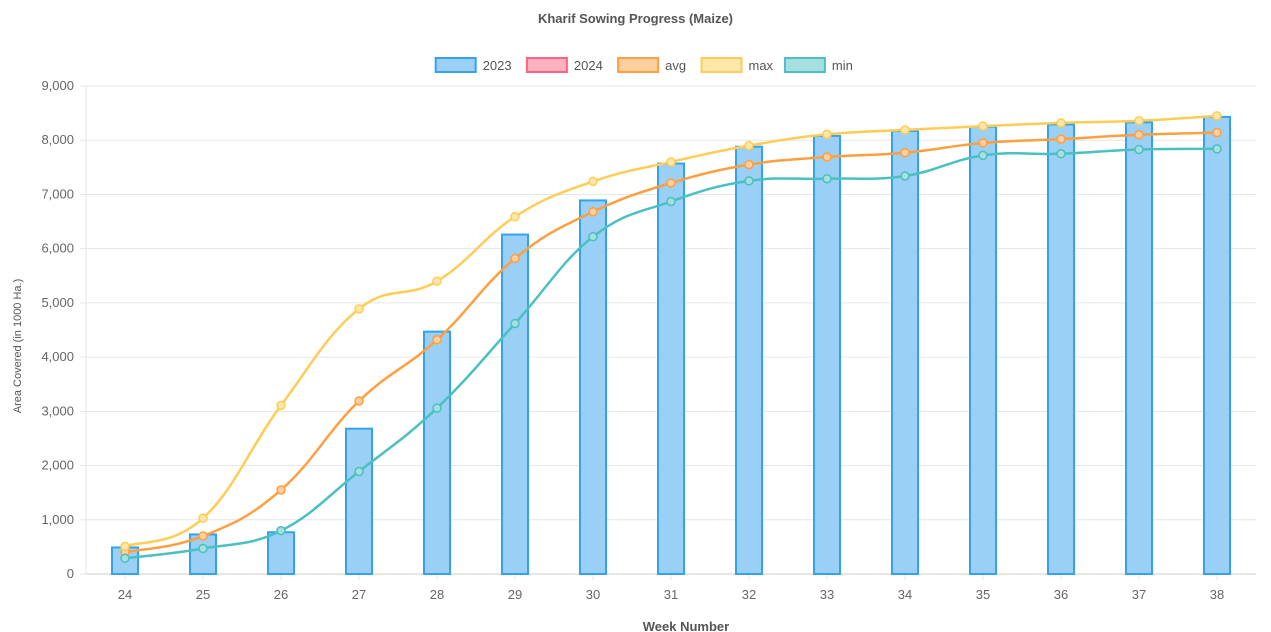 This screenshot has height=632, width=1271. What do you see at coordinates (18, 346) in the screenshot?
I see `y-axis-label: Area Covered (in 1000 Ha.)` at bounding box center [18, 346].